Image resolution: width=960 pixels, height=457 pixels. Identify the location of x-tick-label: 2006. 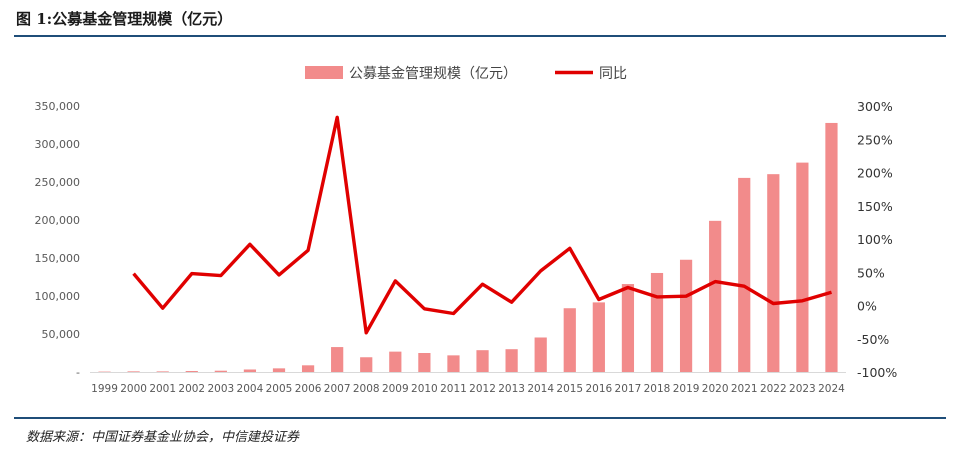
(308, 389).